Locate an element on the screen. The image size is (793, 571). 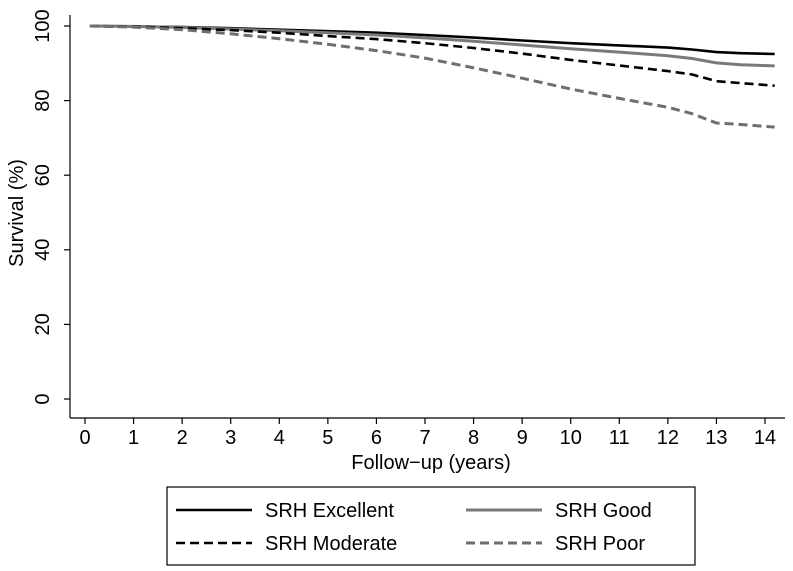
x-tick-label: 14 is located at coordinates (765, 438).